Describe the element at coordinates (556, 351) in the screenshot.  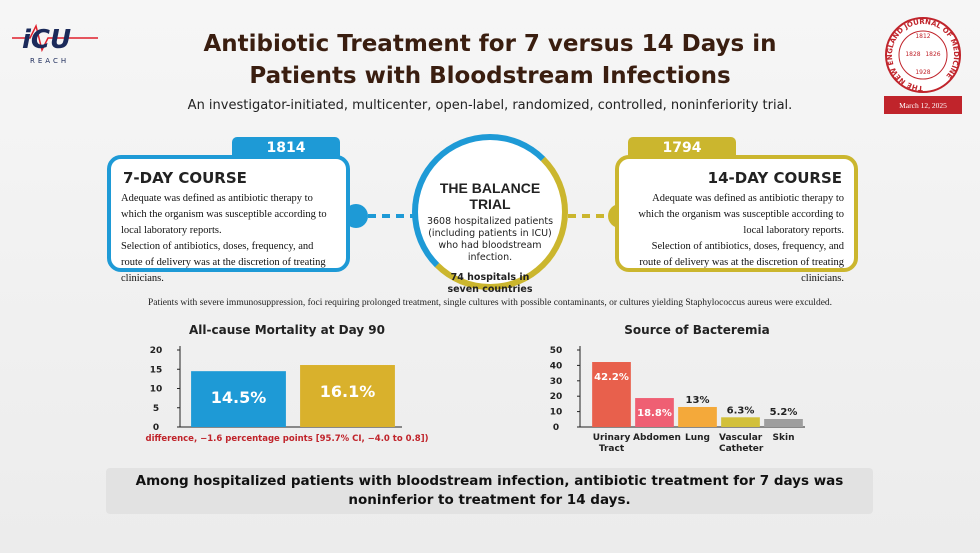
I see `y-tick-label: 50` at that location.